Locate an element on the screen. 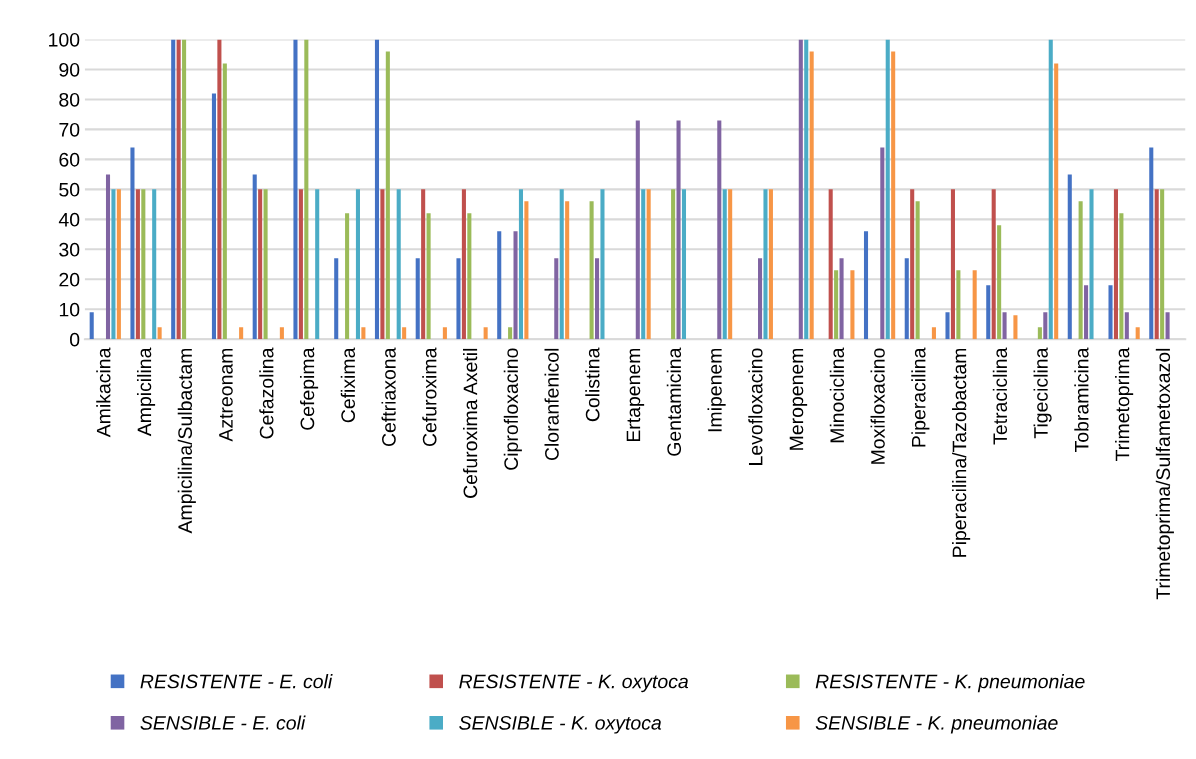  y-tick-label: 50 is located at coordinates (69, 189).